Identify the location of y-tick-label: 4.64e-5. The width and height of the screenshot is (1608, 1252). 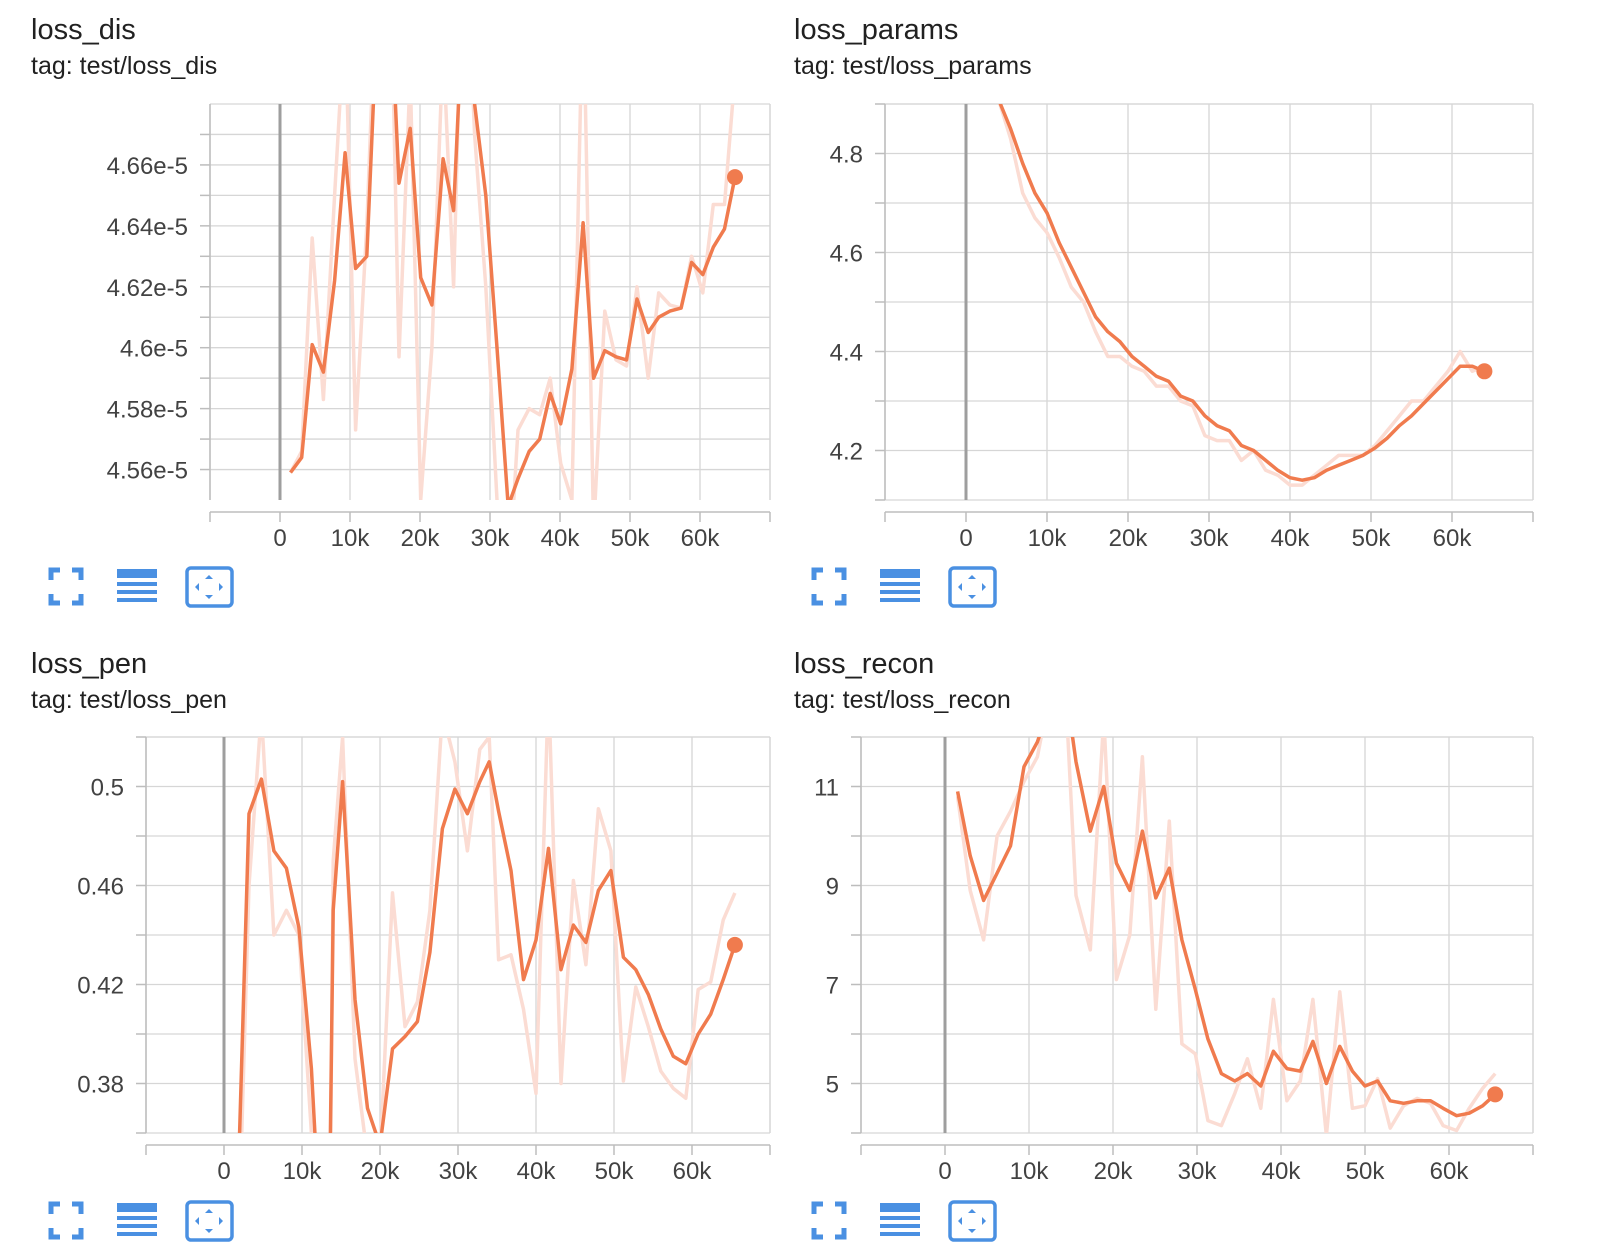
(147, 227).